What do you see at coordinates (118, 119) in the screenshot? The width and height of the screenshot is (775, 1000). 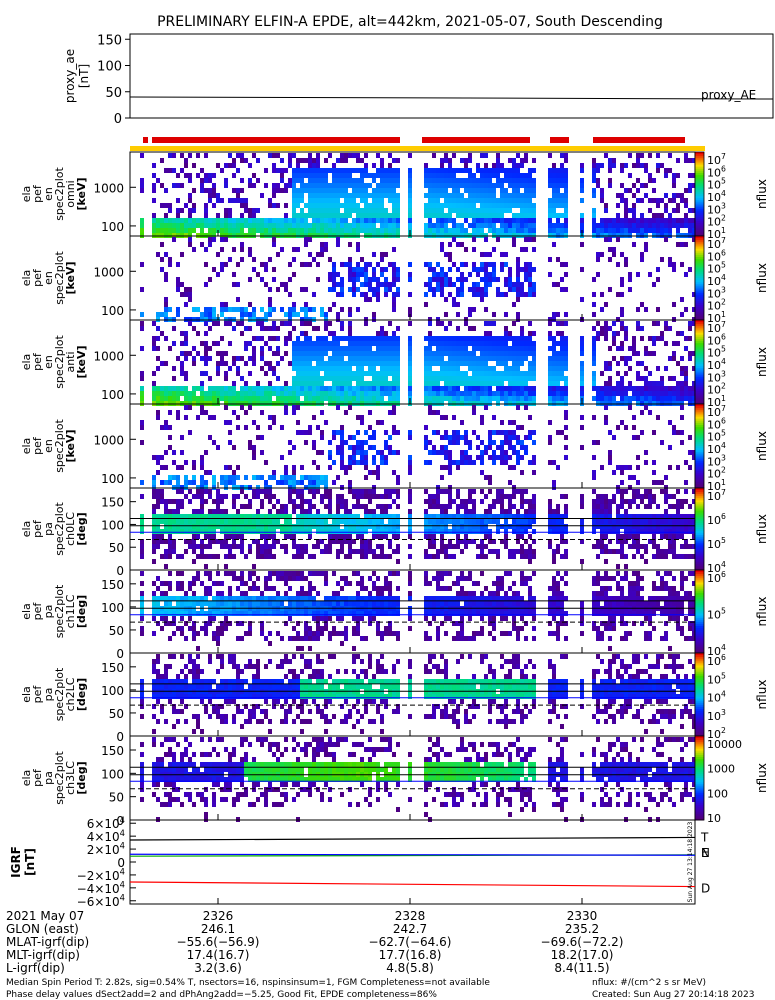 I see `y-tick-label: 0` at bounding box center [118, 119].